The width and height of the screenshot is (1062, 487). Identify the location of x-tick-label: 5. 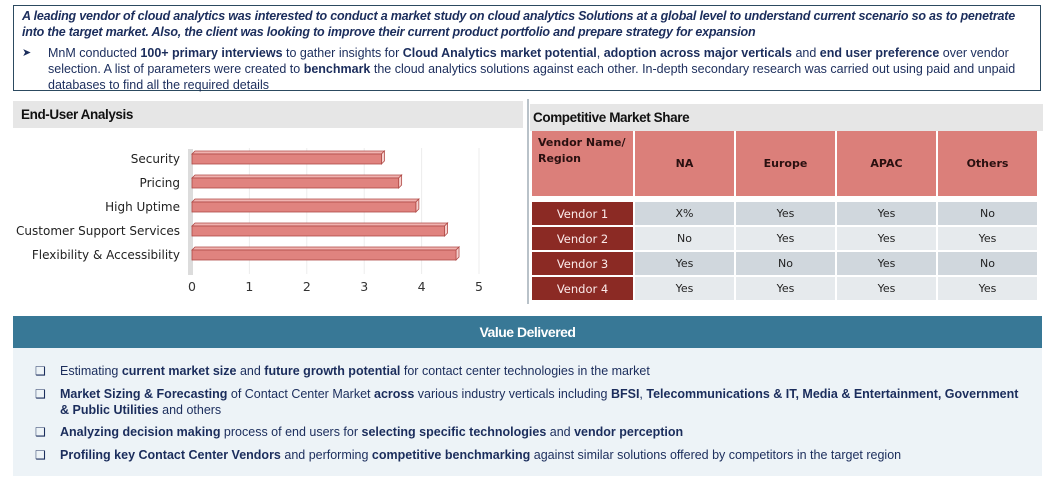
(479, 286).